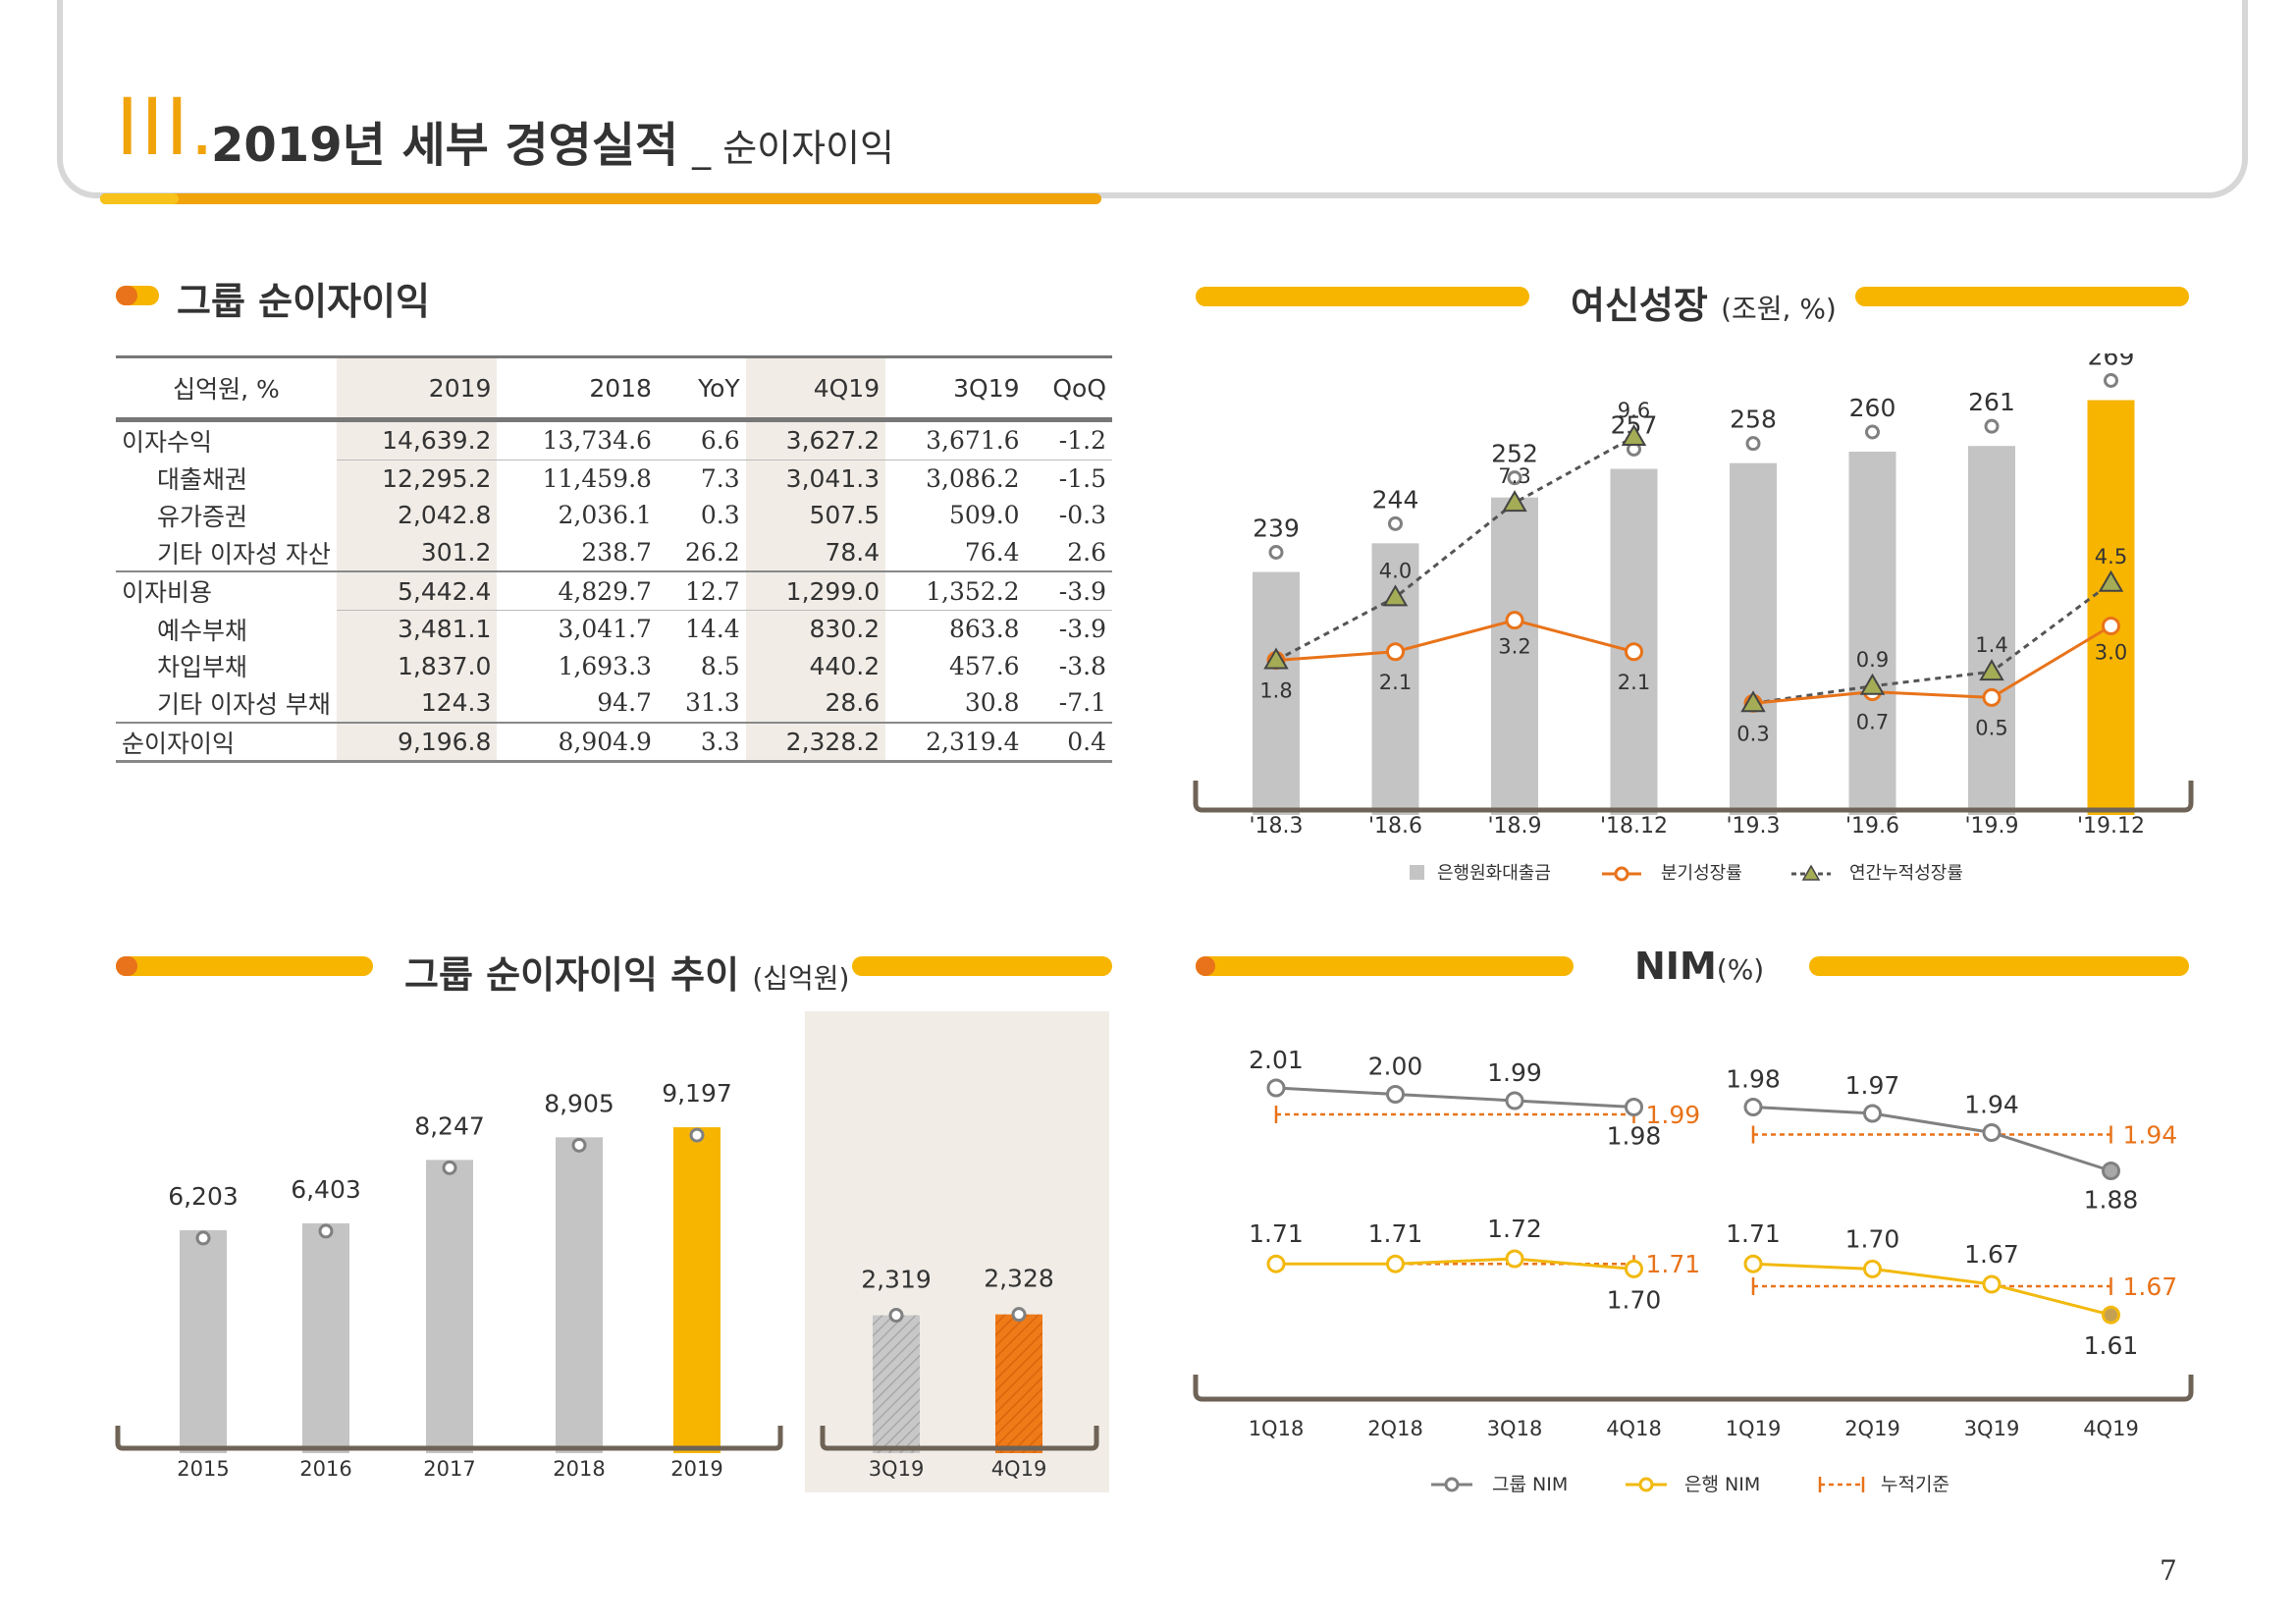 Image resolution: width=2296 pixels, height=1624 pixels. Describe the element at coordinates (417, 552) in the screenshot. I see `table-cell: 301.2` at that location.